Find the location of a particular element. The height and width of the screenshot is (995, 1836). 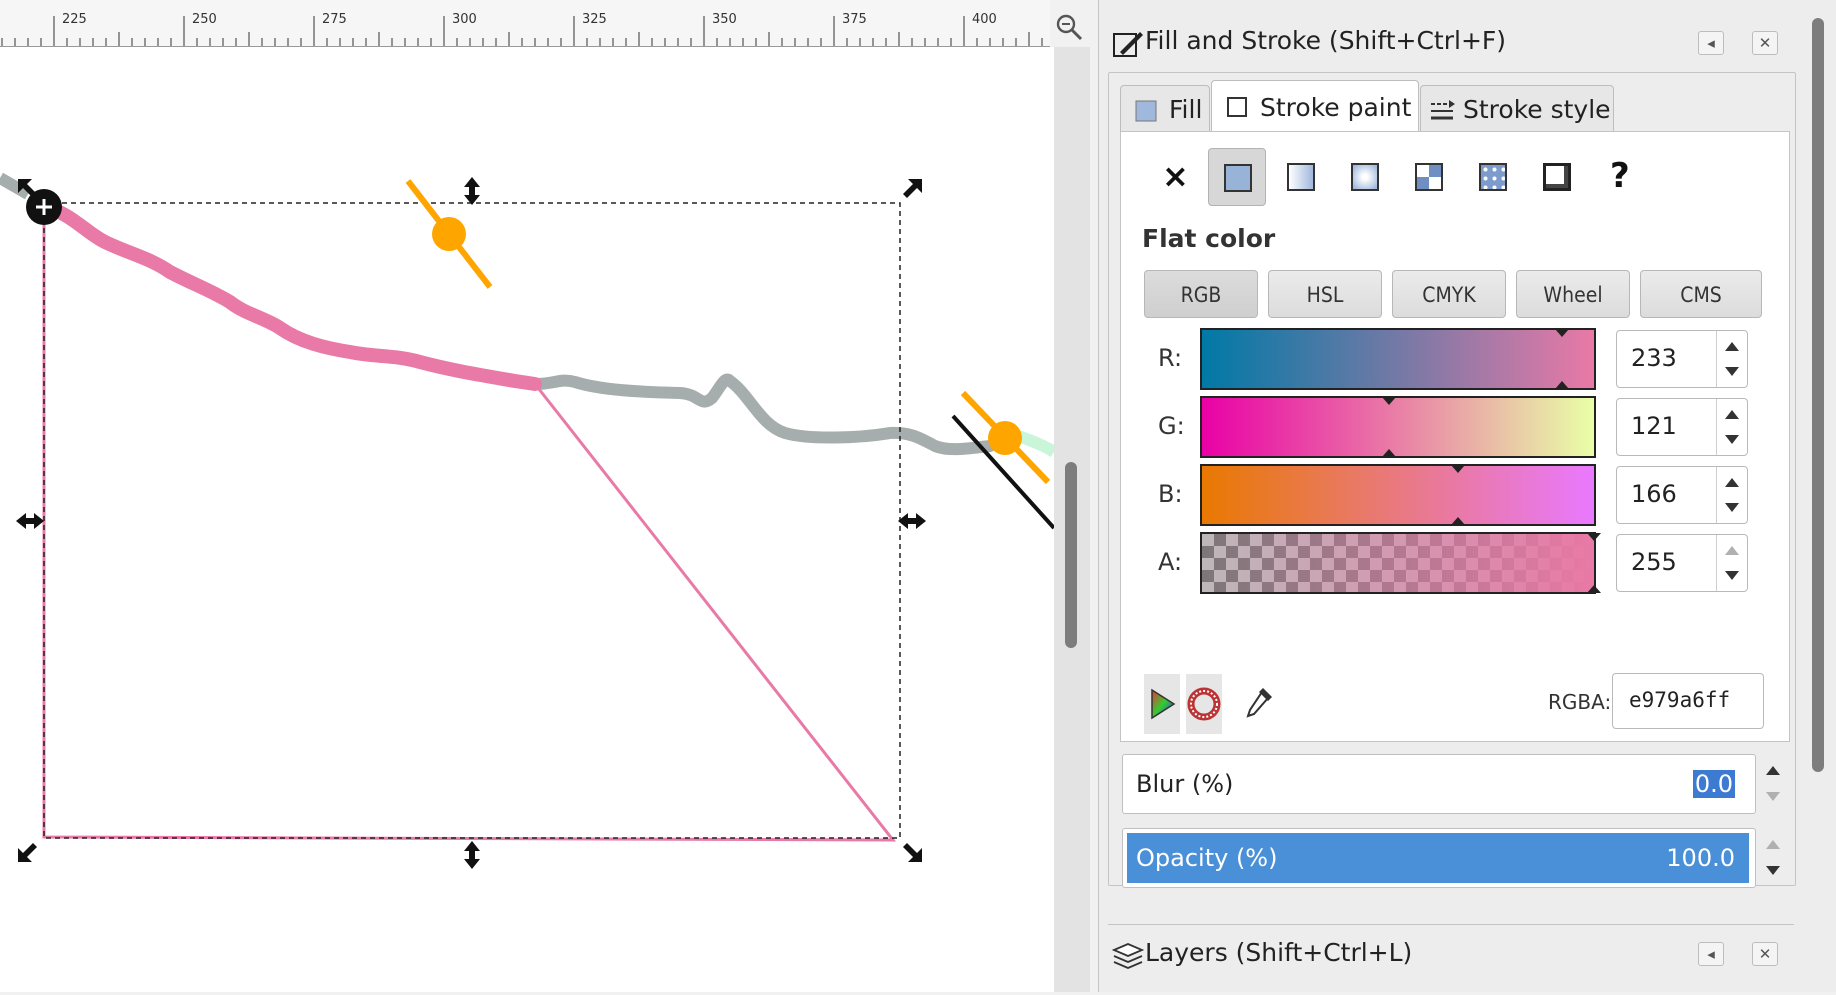

path-node is located at coordinates (44, 207).